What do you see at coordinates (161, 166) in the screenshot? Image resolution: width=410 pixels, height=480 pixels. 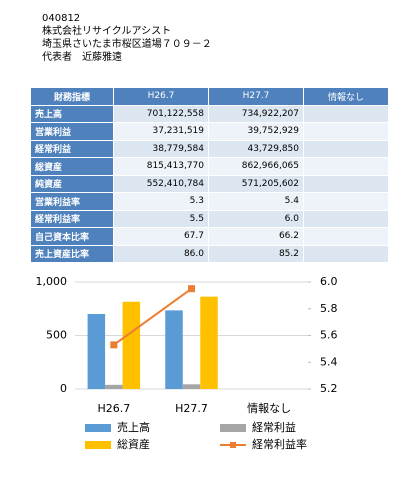 I see `cell: 815,413,770` at bounding box center [161, 166].